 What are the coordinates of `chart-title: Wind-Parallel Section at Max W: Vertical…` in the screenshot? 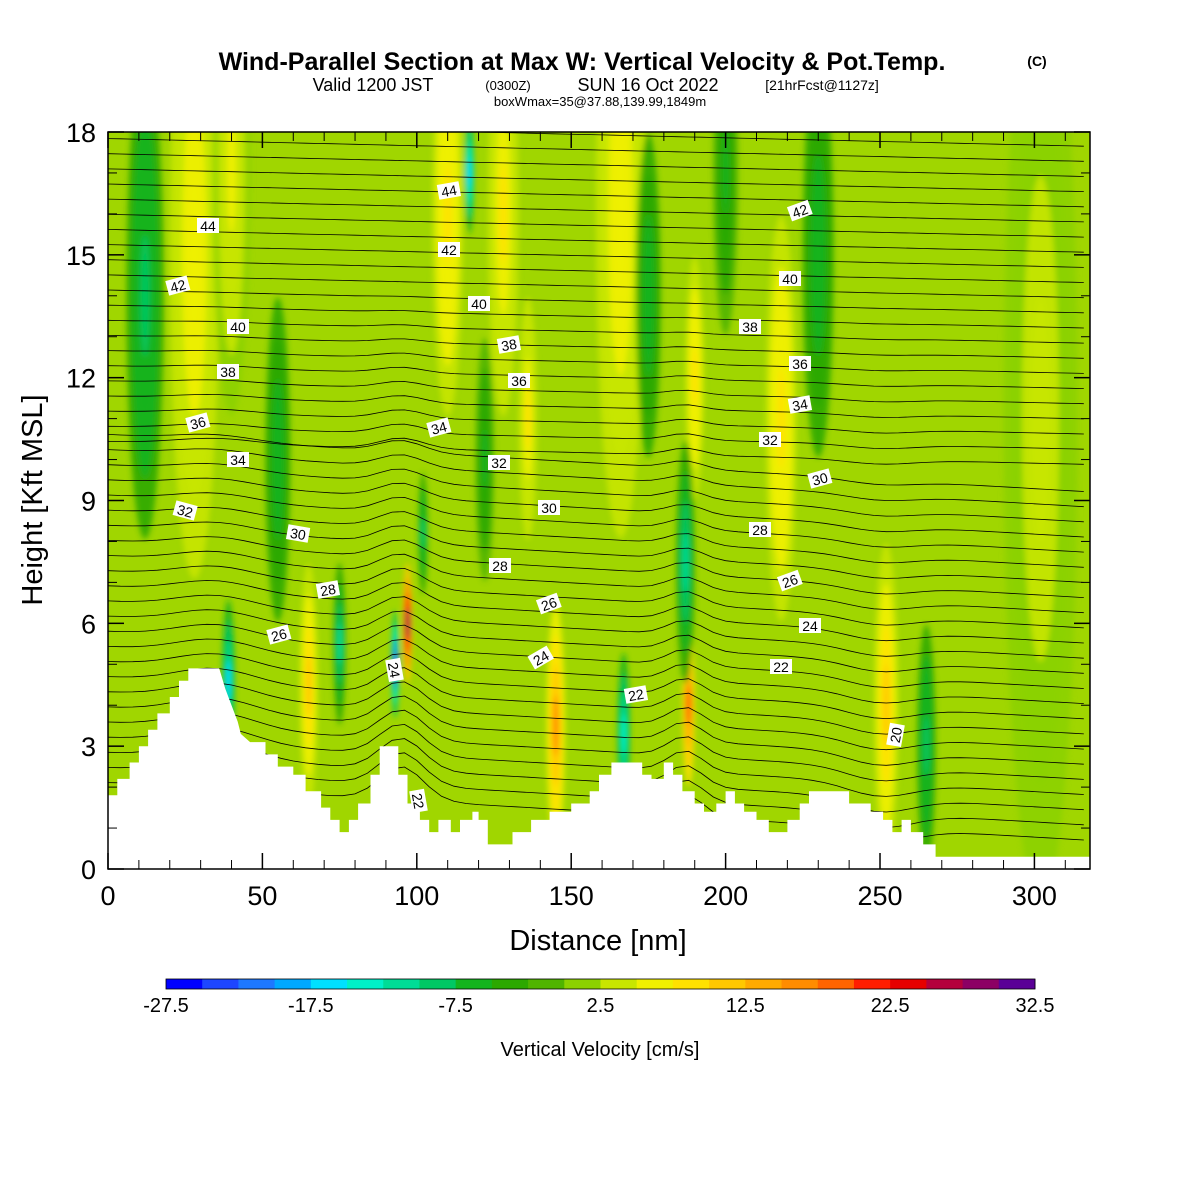 It's located at (633, 78).